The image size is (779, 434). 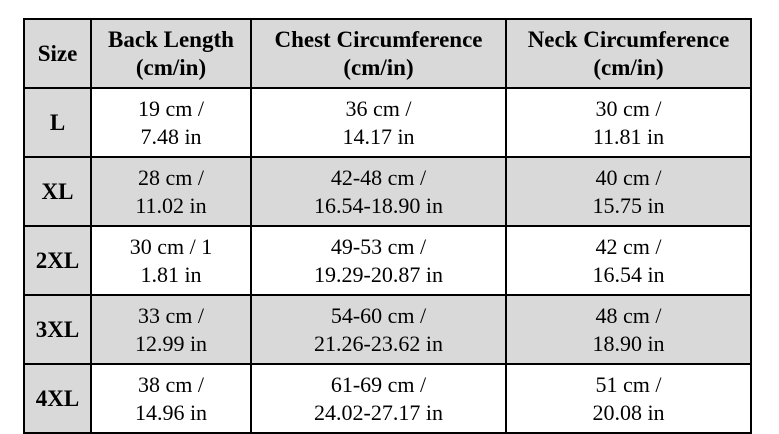 What do you see at coordinates (171, 122) in the screenshot?
I see `back-length-cell: 19 cm / 7.48 in` at bounding box center [171, 122].